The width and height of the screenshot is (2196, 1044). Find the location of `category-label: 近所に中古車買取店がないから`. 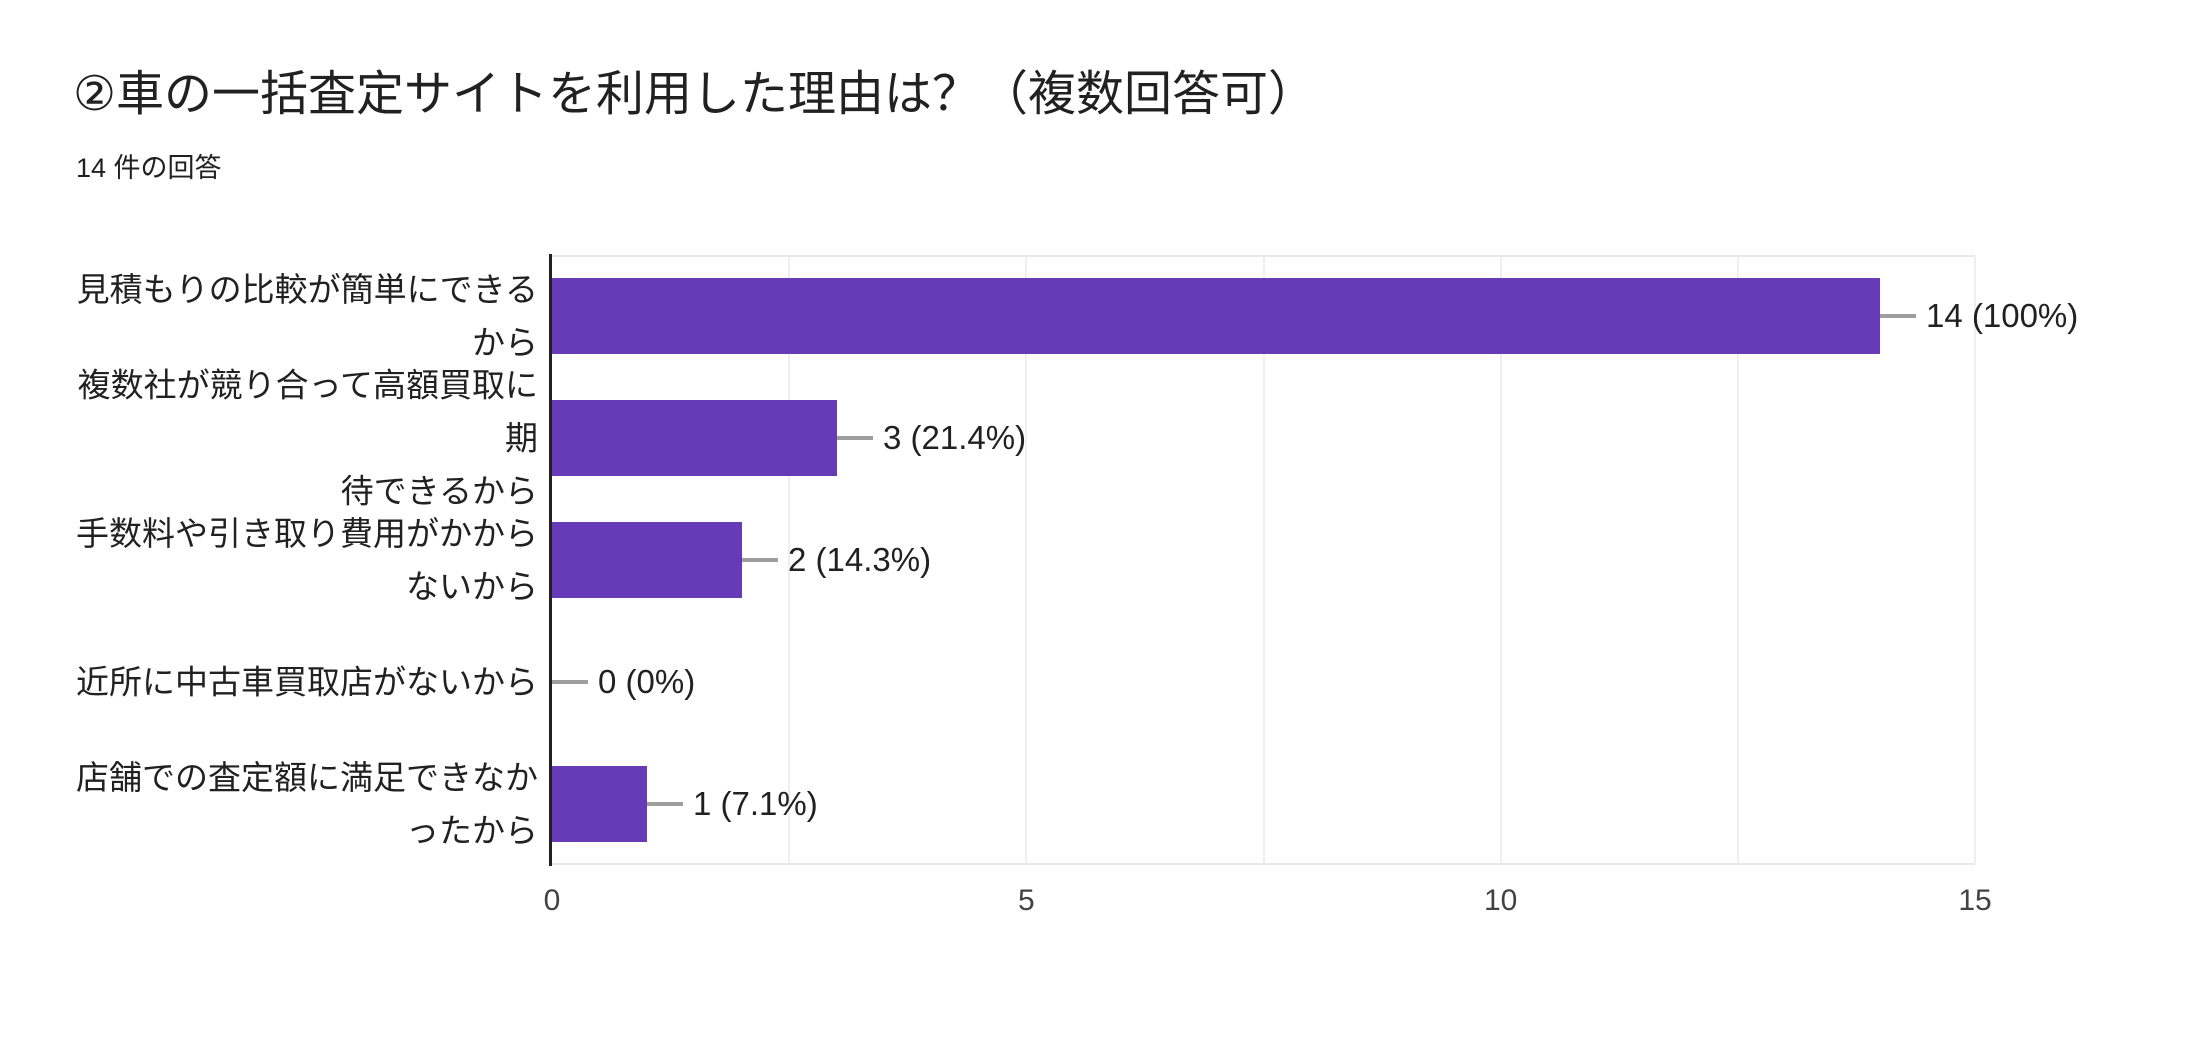

category-label: 近所に中古車買取店がないから is located at coordinates (307, 682).